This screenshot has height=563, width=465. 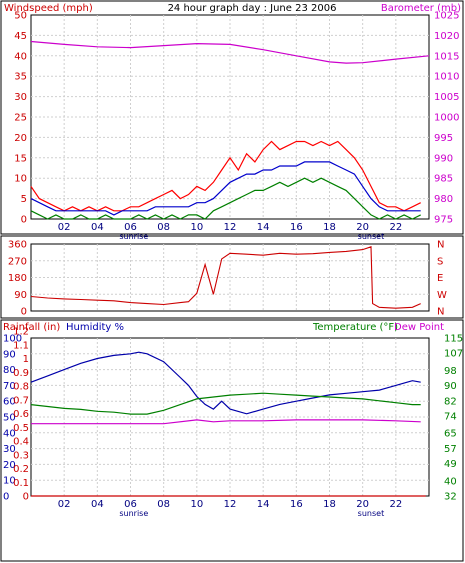 I want to click on series-line-windspeed-min, so click(x=225, y=198).